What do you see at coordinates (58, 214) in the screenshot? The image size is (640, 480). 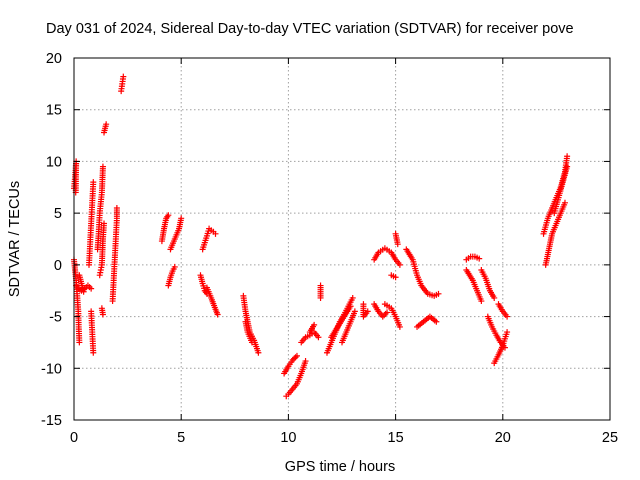 I see `y-tick-label: 5` at bounding box center [58, 214].